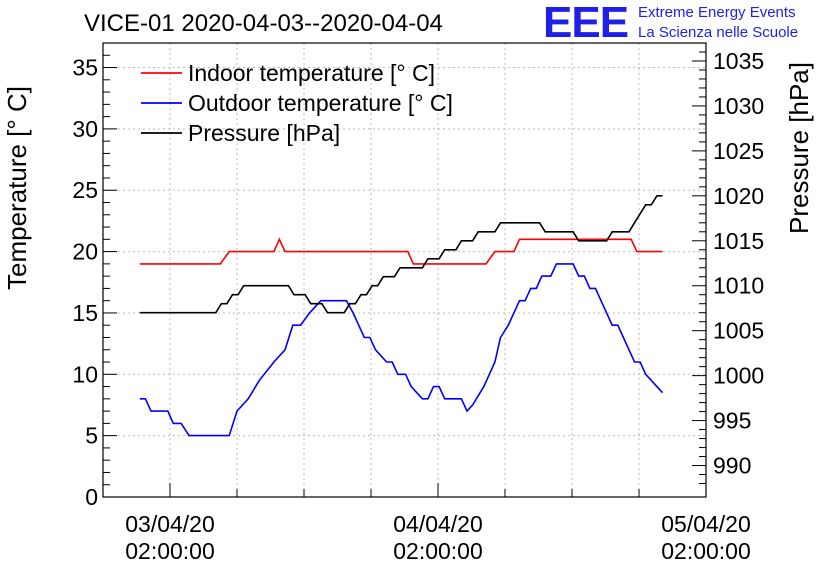  I want to click on y-right-tick-label: 1010, so click(738, 286).